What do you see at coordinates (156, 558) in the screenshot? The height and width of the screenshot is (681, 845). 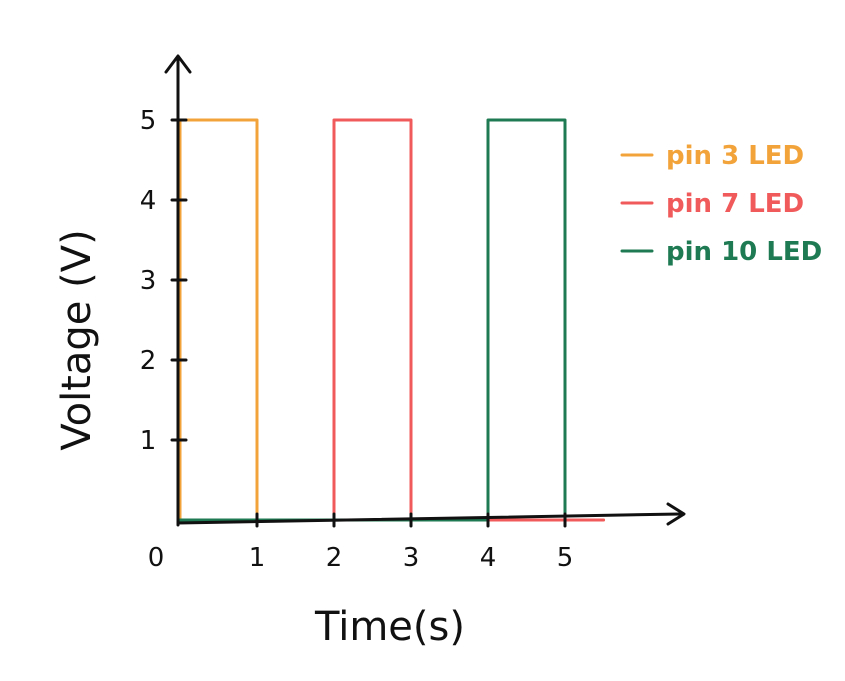 I see `x-tick-label: 0` at bounding box center [156, 558].